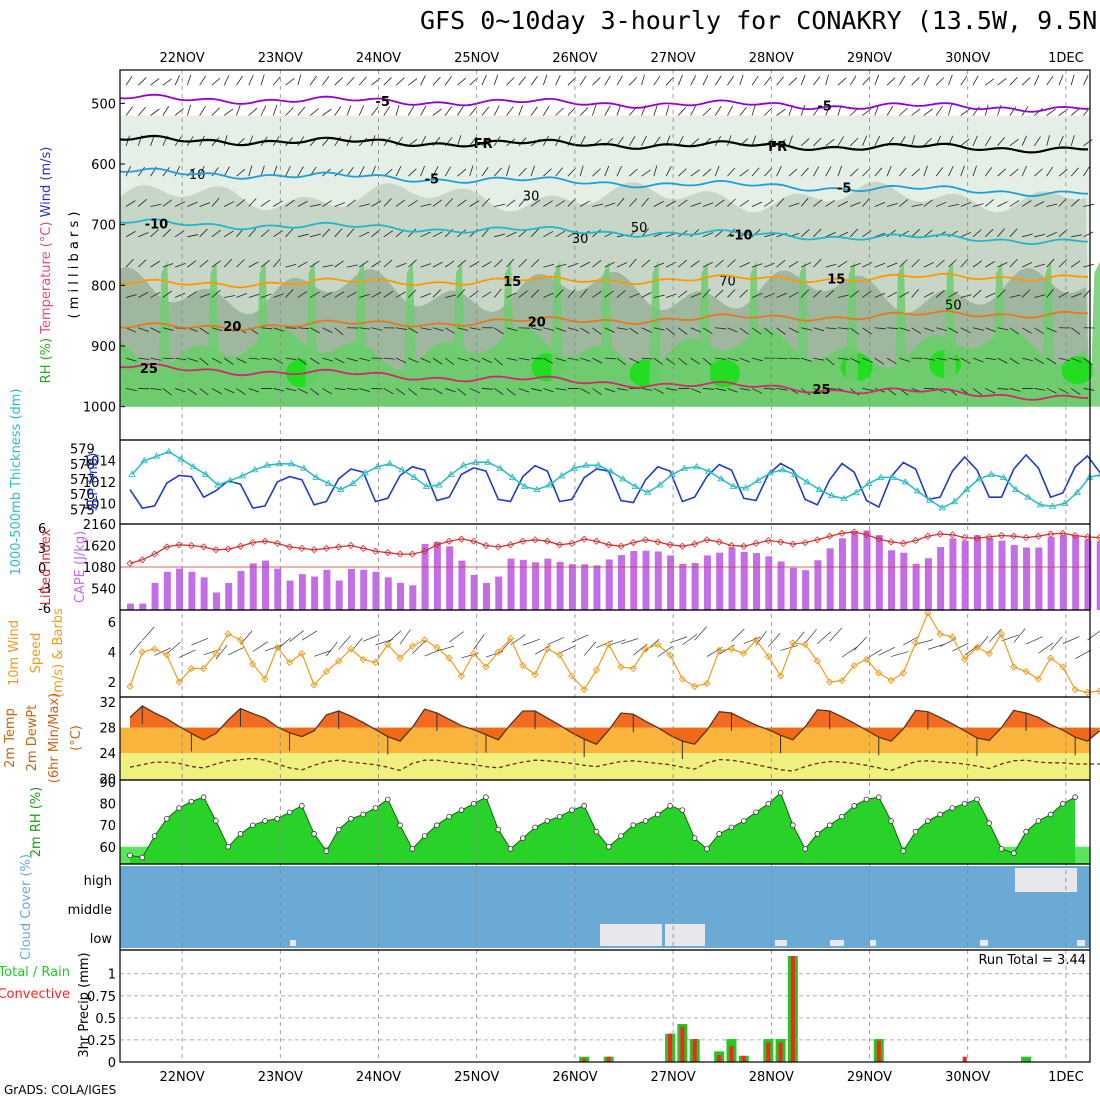 The image size is (1100, 1100). What do you see at coordinates (32, 738) in the screenshot?
I see `temp-ylabel: 2m DewPt` at bounding box center [32, 738].